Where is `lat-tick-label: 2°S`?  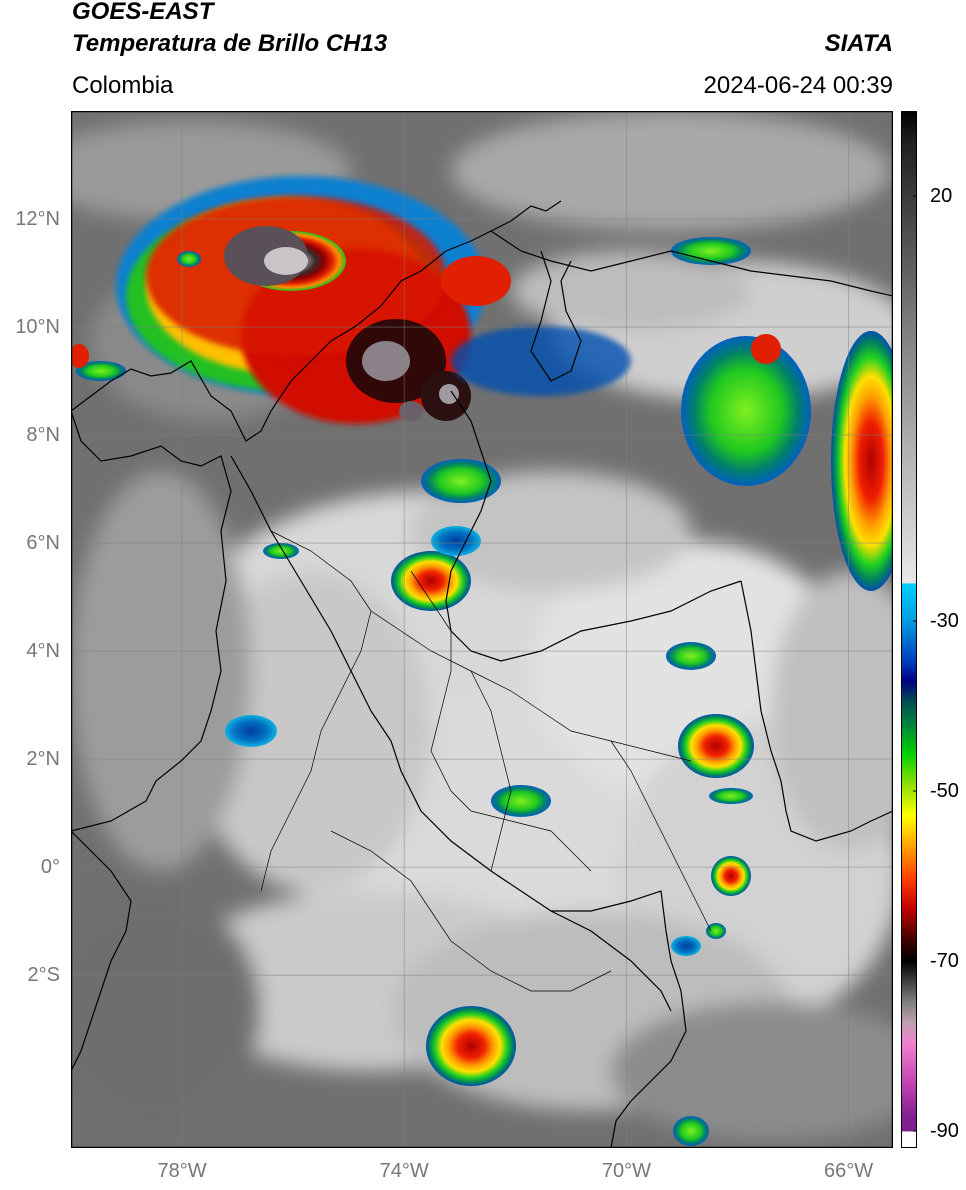
lat-tick-label: 2°S is located at coordinates (43, 975).